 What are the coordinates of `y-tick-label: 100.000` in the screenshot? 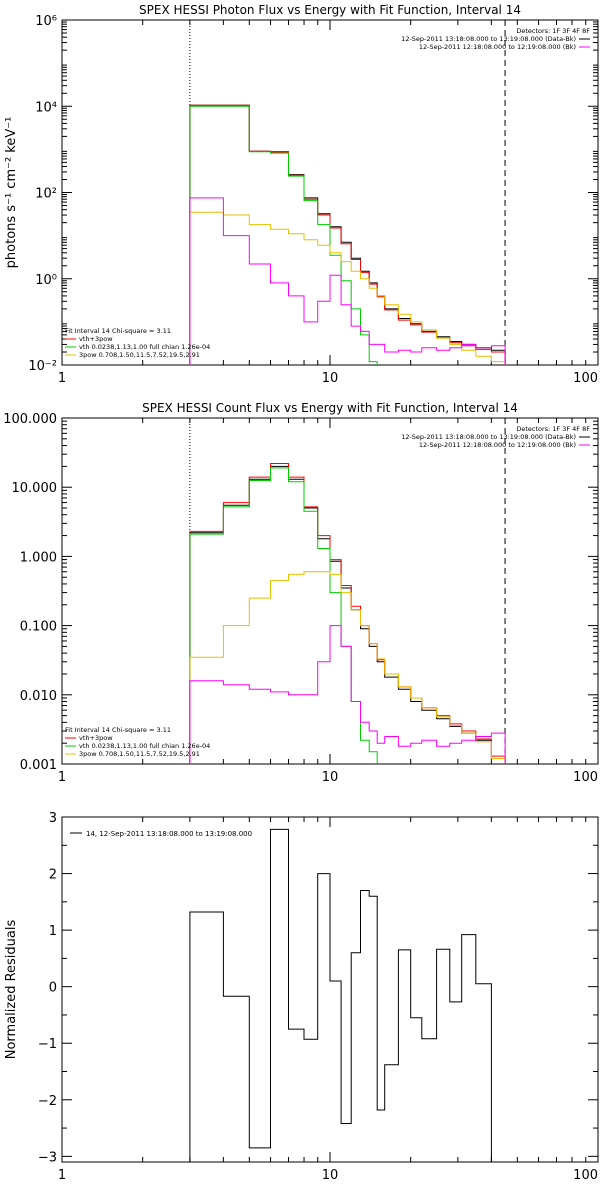 It's located at (30, 419).